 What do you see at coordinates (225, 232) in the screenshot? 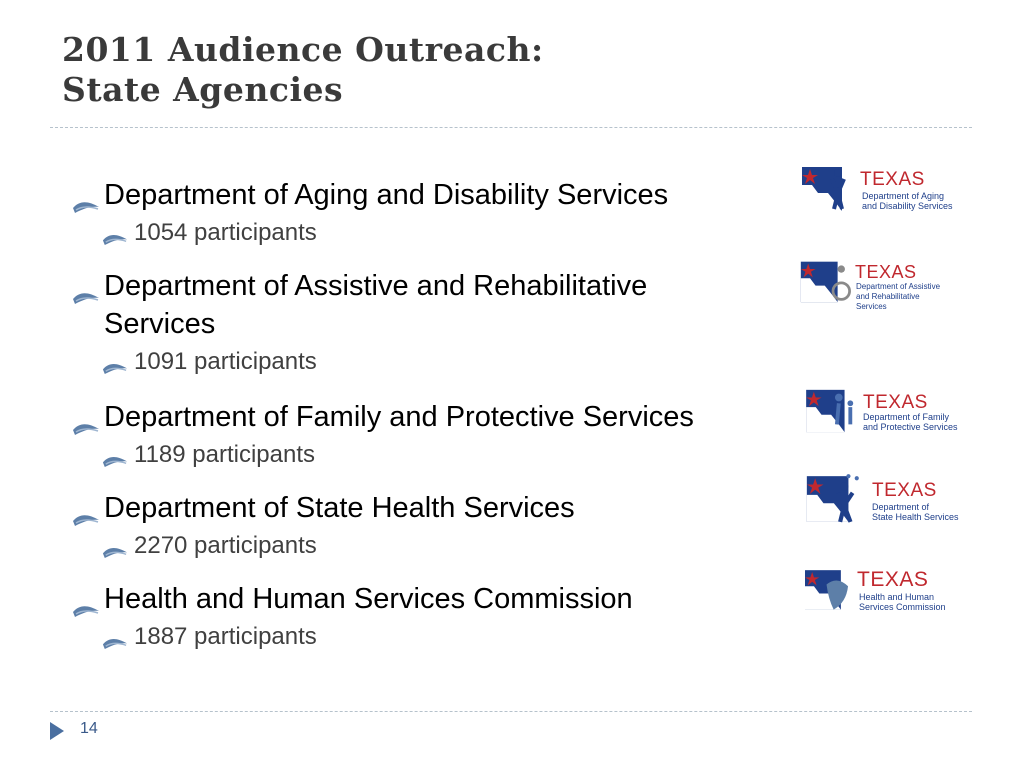
I see `participants-count: 1054 participants` at bounding box center [225, 232].